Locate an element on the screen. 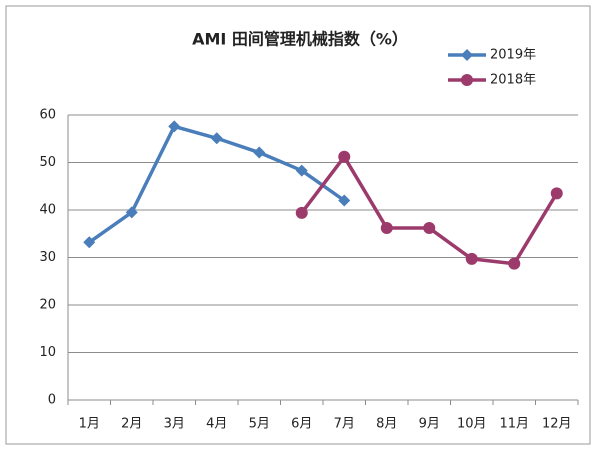 This screenshot has width=596, height=450. x-tick-label: 11月 is located at coordinates (514, 424).